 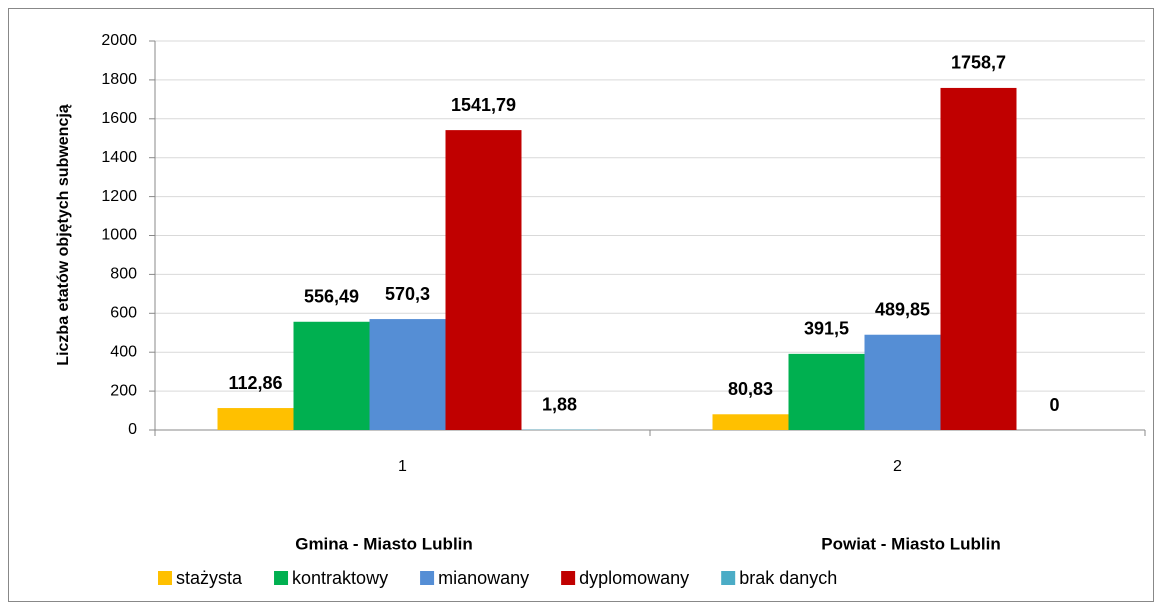 What do you see at coordinates (340, 578) in the screenshot?
I see `legend-label: kontraktowy` at bounding box center [340, 578].